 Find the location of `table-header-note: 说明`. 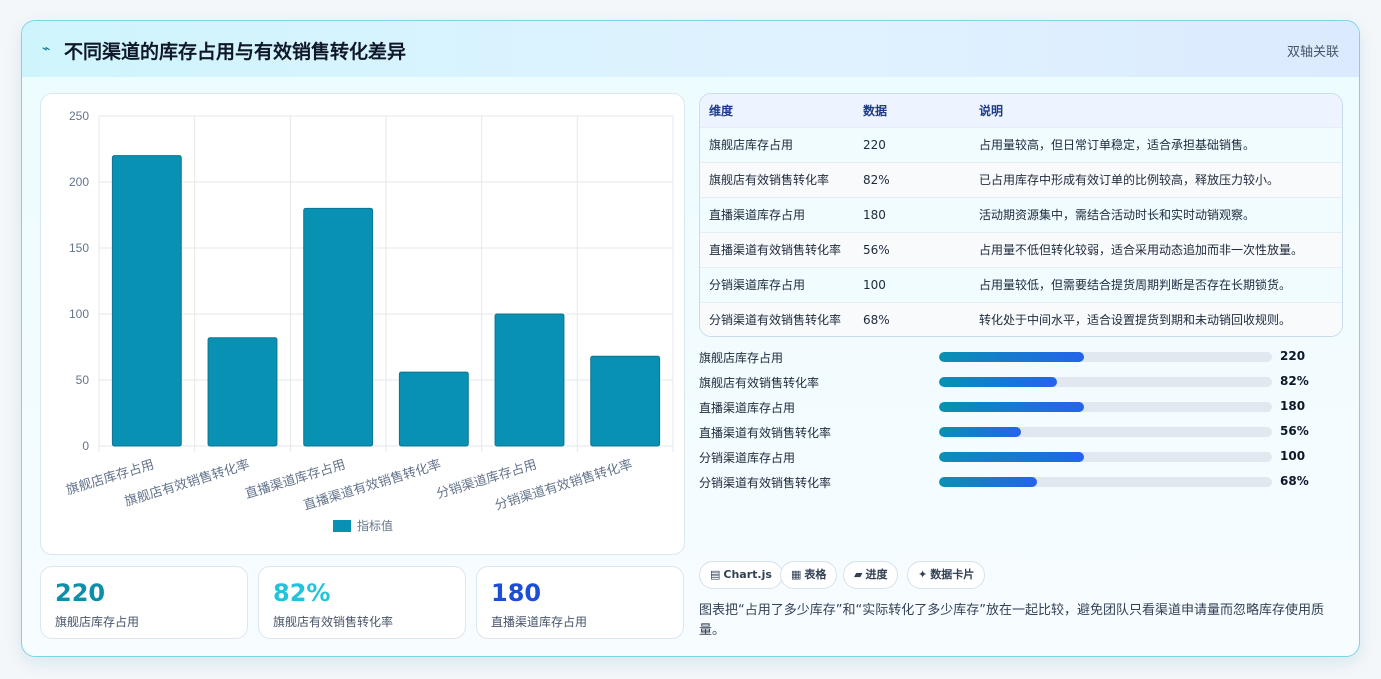

table-header-note: 说明 is located at coordinates (991, 110).